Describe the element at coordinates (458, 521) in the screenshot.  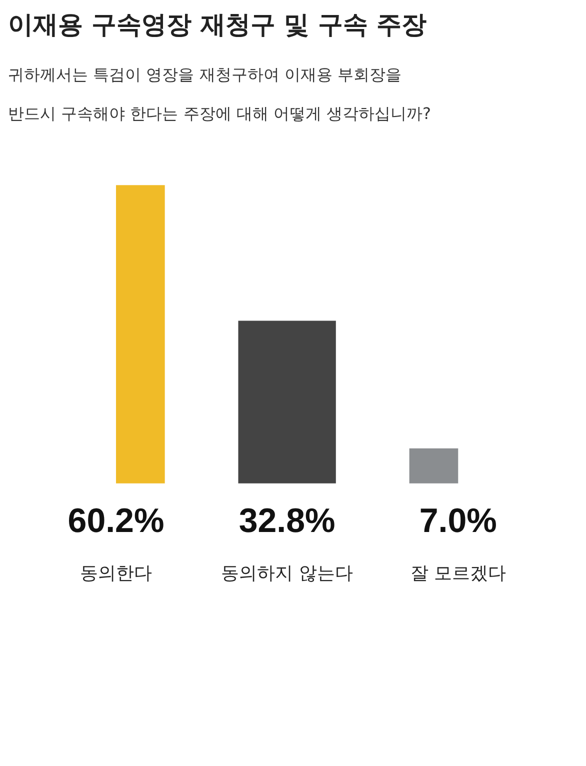
I see `data-label: 7.0%` at that location.